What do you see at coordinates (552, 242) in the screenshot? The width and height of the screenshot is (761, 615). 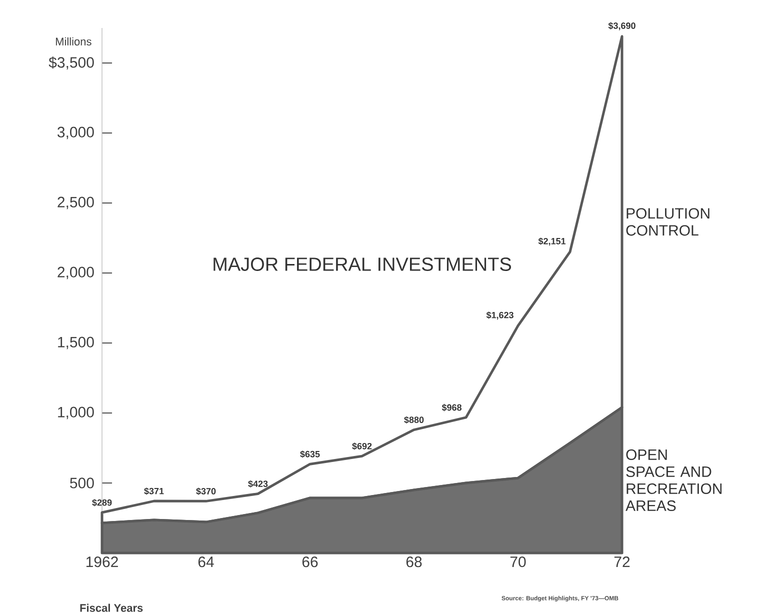 I see `total-label: $2,151` at bounding box center [552, 242].